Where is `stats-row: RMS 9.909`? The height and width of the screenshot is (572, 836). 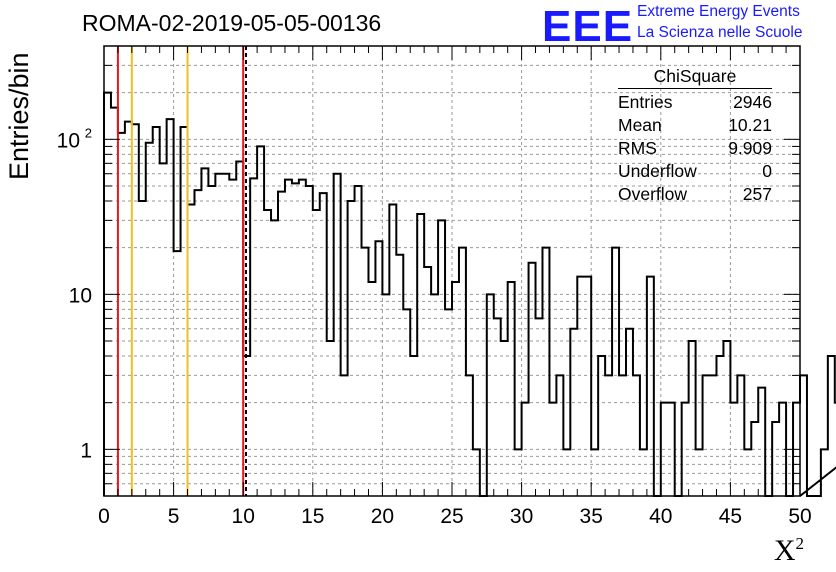 stats-row: RMS 9.909 is located at coordinates (695, 148).